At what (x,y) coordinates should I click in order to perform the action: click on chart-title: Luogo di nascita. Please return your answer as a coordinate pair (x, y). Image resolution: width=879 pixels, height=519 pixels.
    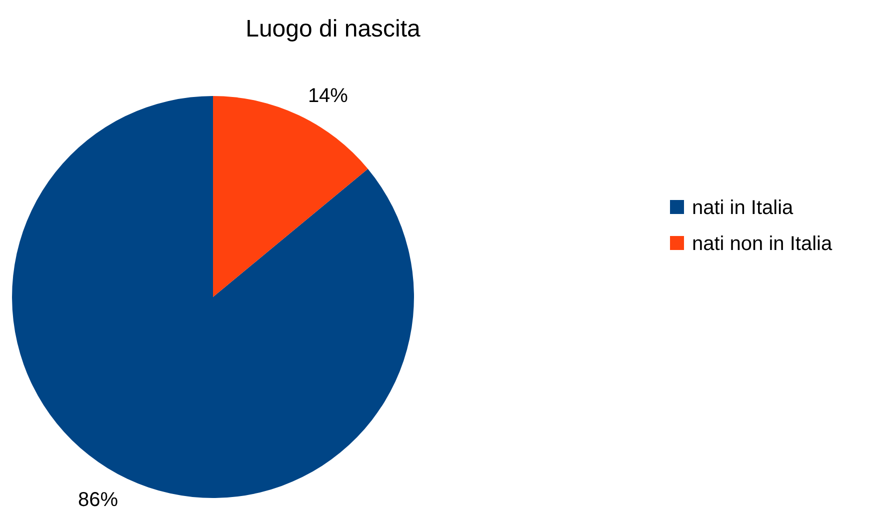
    Looking at the image, I should click on (334, 28).